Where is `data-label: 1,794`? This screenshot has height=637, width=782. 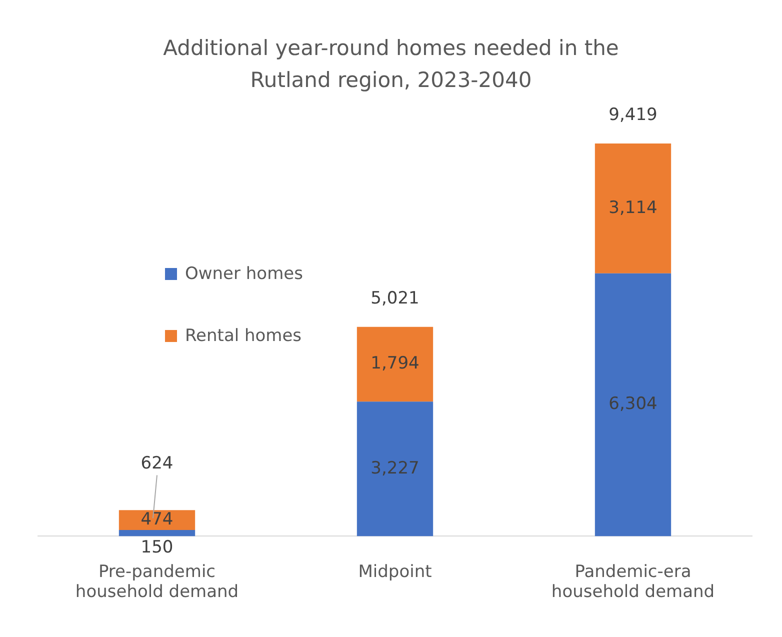
data-label: 1,794 is located at coordinates (395, 364).